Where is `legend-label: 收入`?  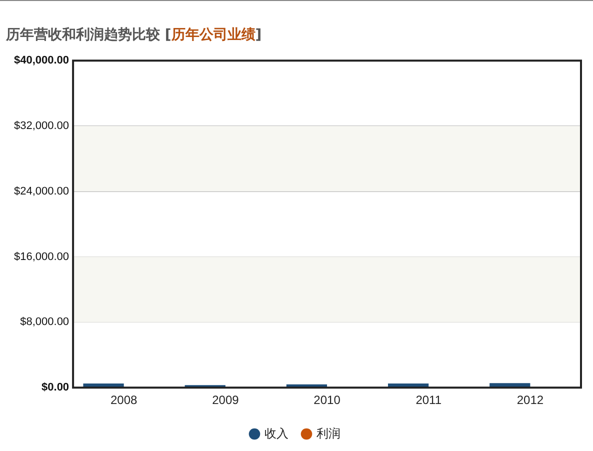
legend-label: 收入 is located at coordinates (276, 433).